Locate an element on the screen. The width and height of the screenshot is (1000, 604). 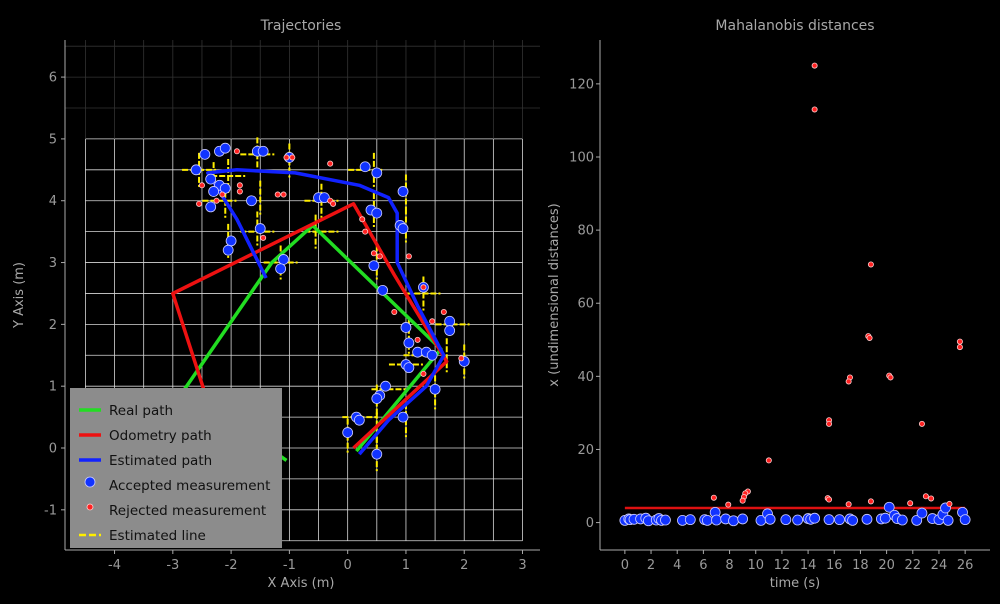
trajectories-y-tick-label: 3 is located at coordinates (53, 263).